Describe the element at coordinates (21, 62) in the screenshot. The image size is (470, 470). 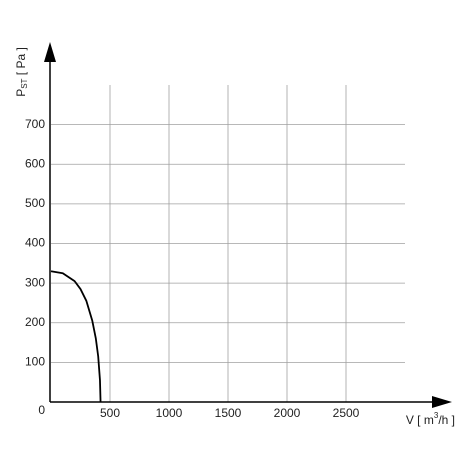
I see `y-label-rest: [ Pa ]` at that location.